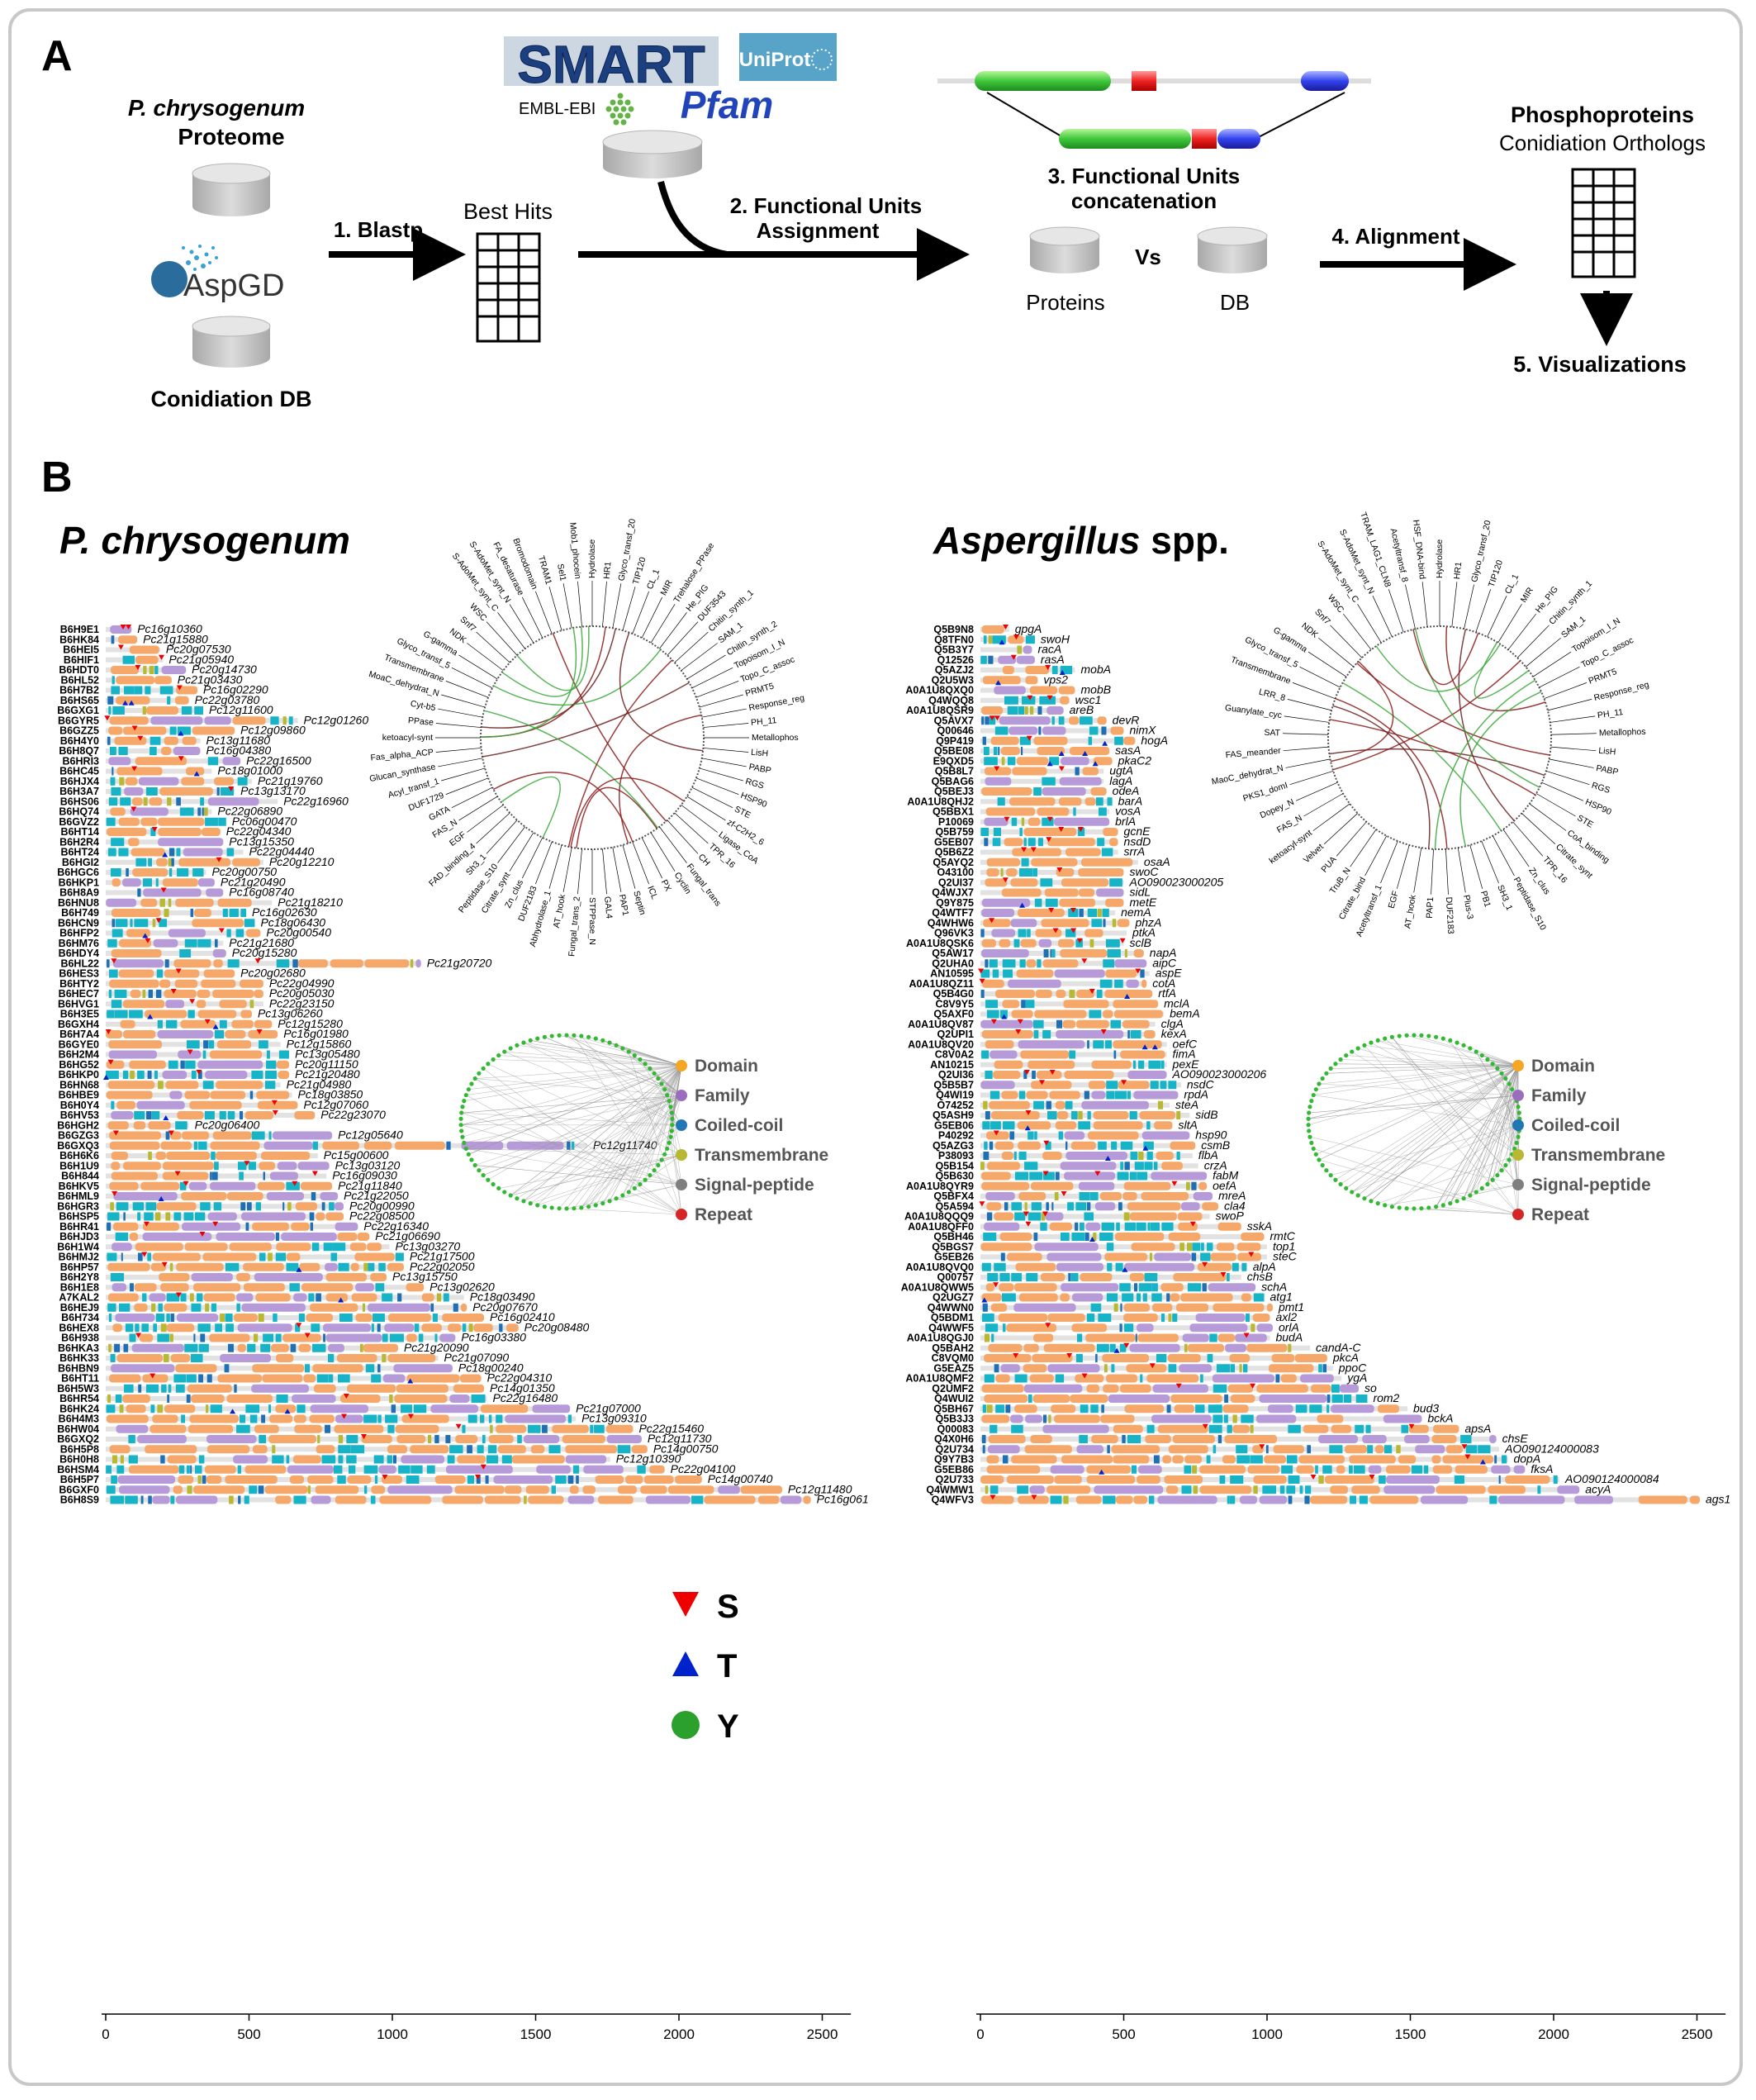  I want to click on gene-name-label: clgA, so click(1172, 1024).